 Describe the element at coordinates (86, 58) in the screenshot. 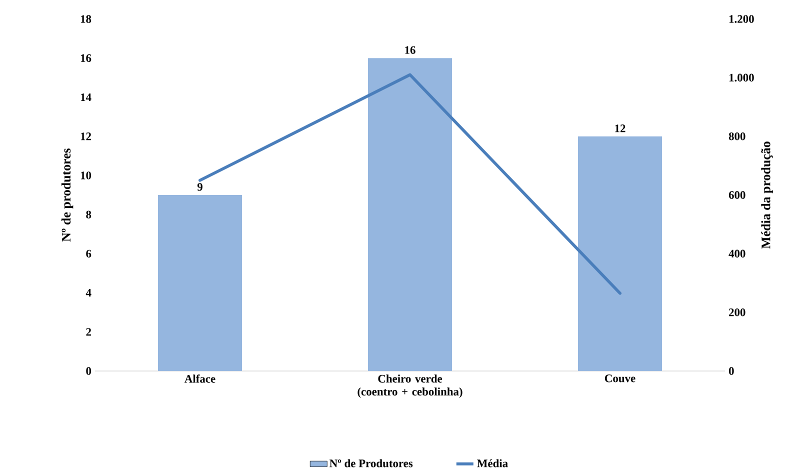

I see `y-tick-label: 16` at that location.